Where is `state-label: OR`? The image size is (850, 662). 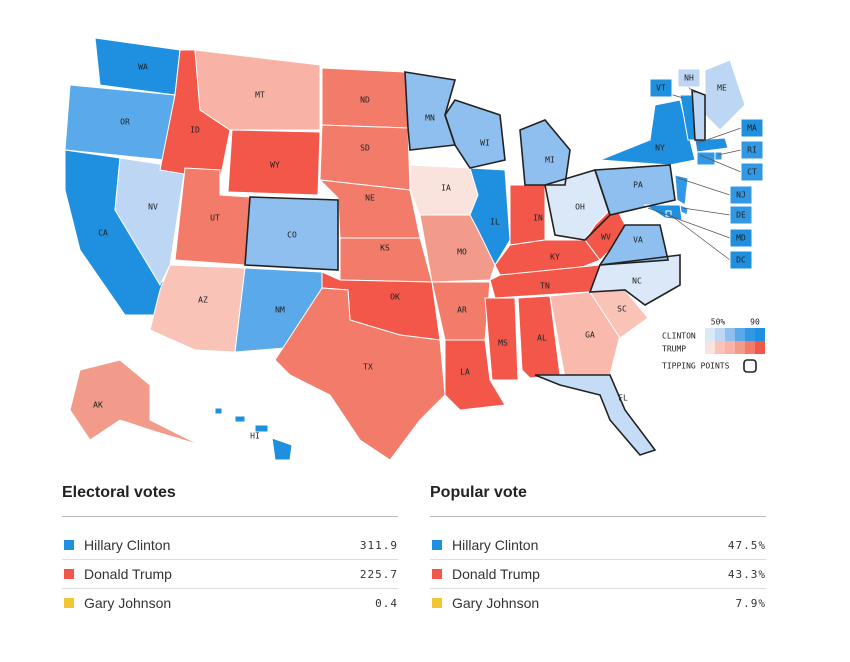 state-label: OR is located at coordinates (125, 122).